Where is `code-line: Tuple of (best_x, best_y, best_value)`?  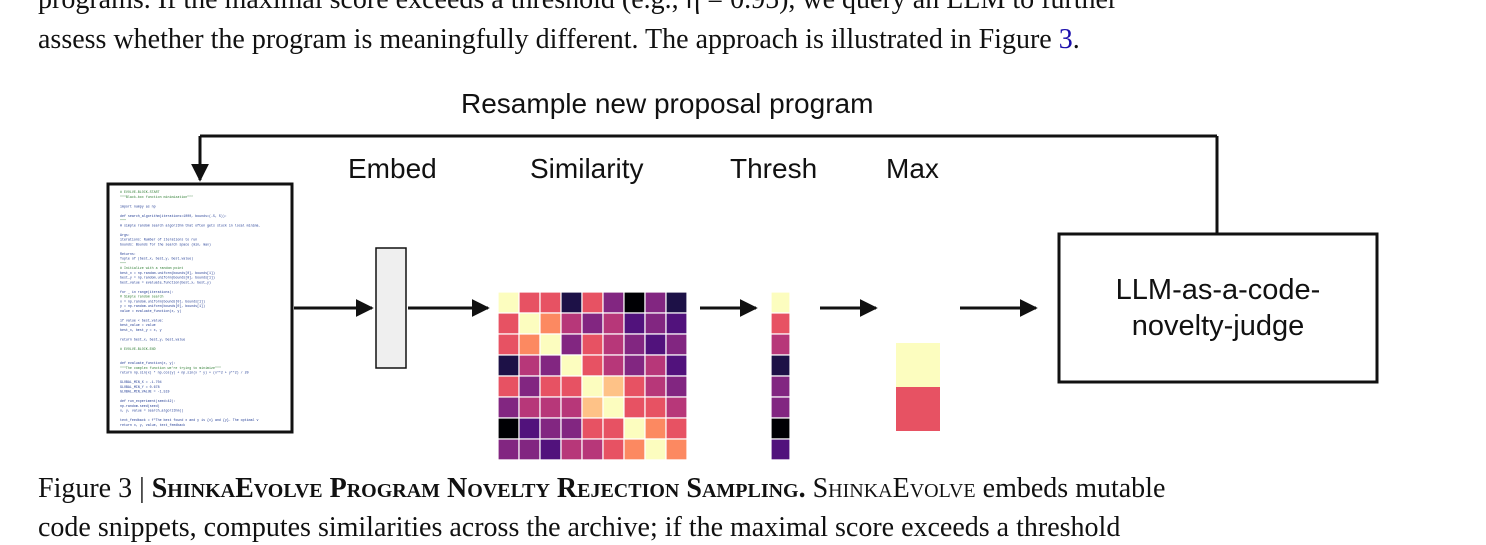 code-line: Tuple of (best_x, best_y, best_value) is located at coordinates (156, 259).